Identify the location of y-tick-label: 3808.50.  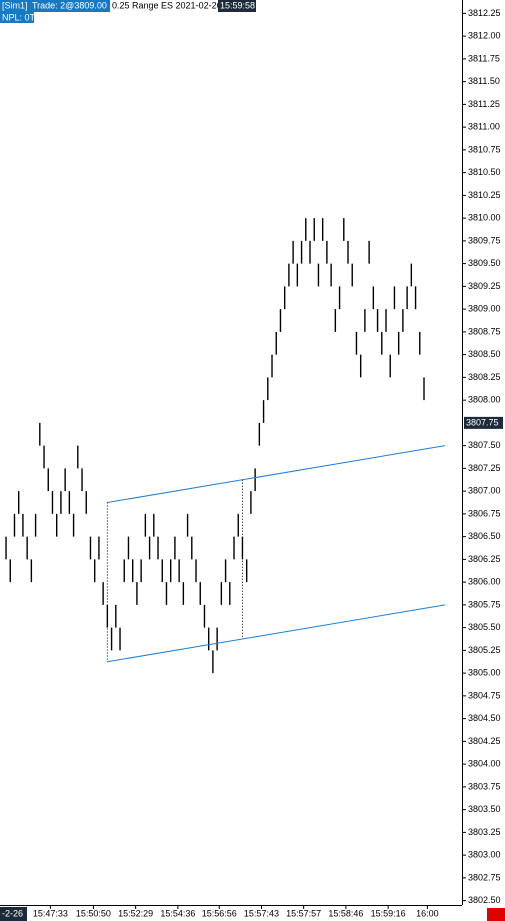
(484, 354).